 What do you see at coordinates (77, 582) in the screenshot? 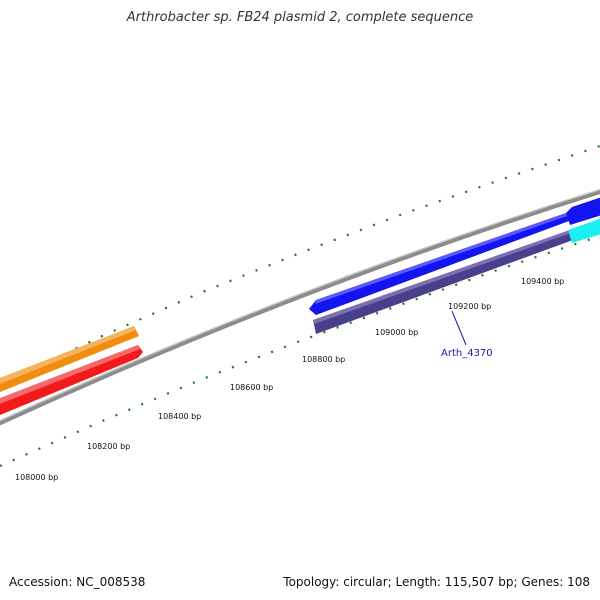
I see `accession-text: Accession: NC_008538` at bounding box center [77, 582].